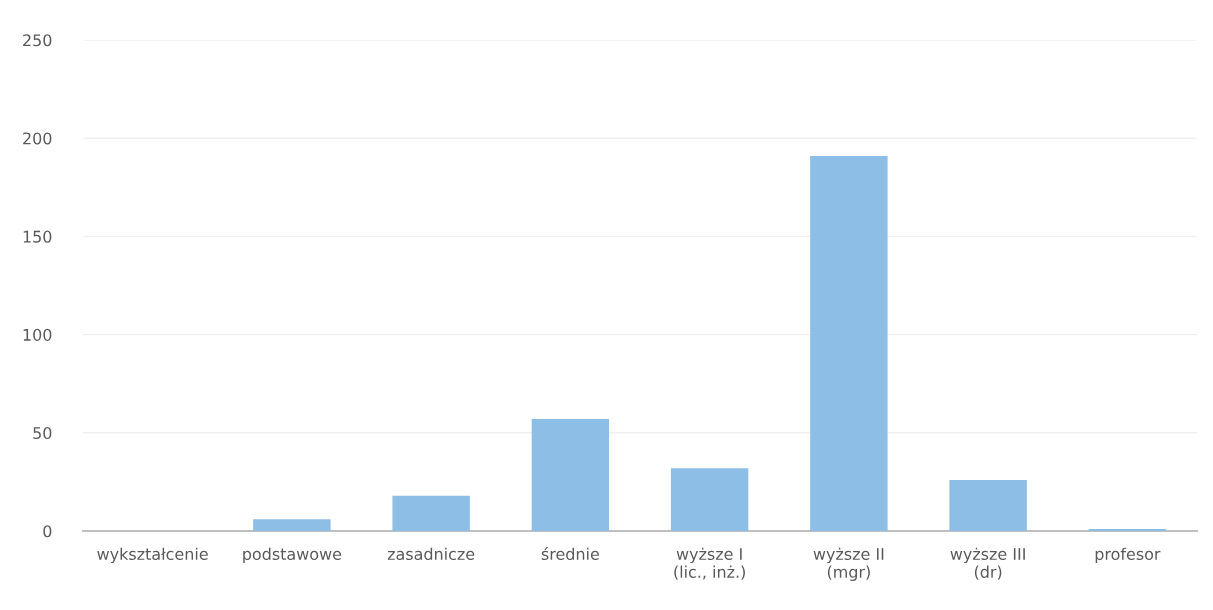 This screenshot has height=610, width=1213. Describe the element at coordinates (848, 564) in the screenshot. I see `x-tick-label: wyższe II (mgr)` at that location.